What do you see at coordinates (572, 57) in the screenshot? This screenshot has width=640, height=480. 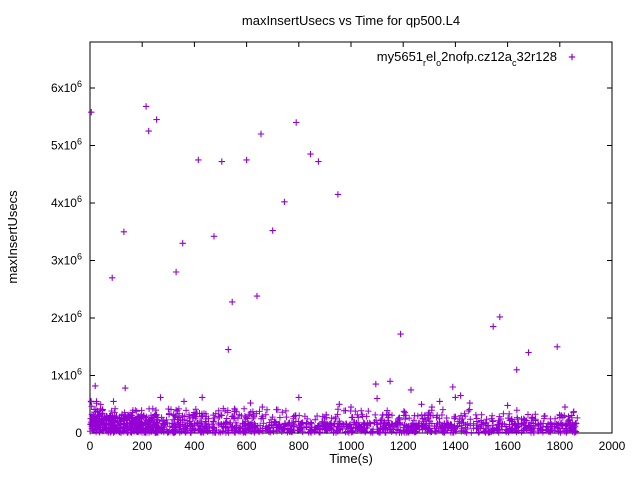 I see `legend-marker-icon` at bounding box center [572, 57].